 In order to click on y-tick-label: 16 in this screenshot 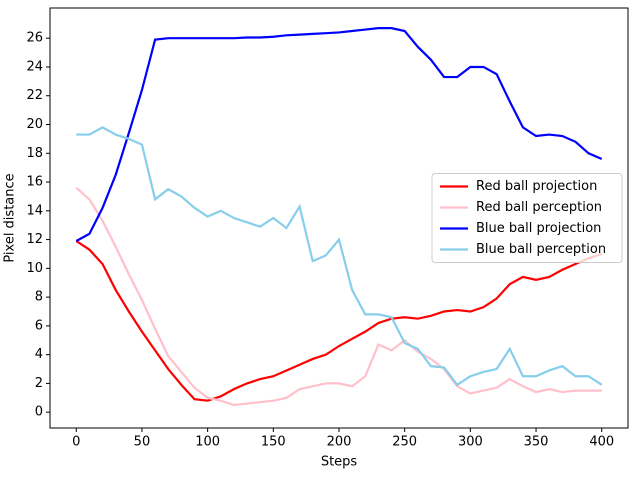, I will do `click(34, 182)`.